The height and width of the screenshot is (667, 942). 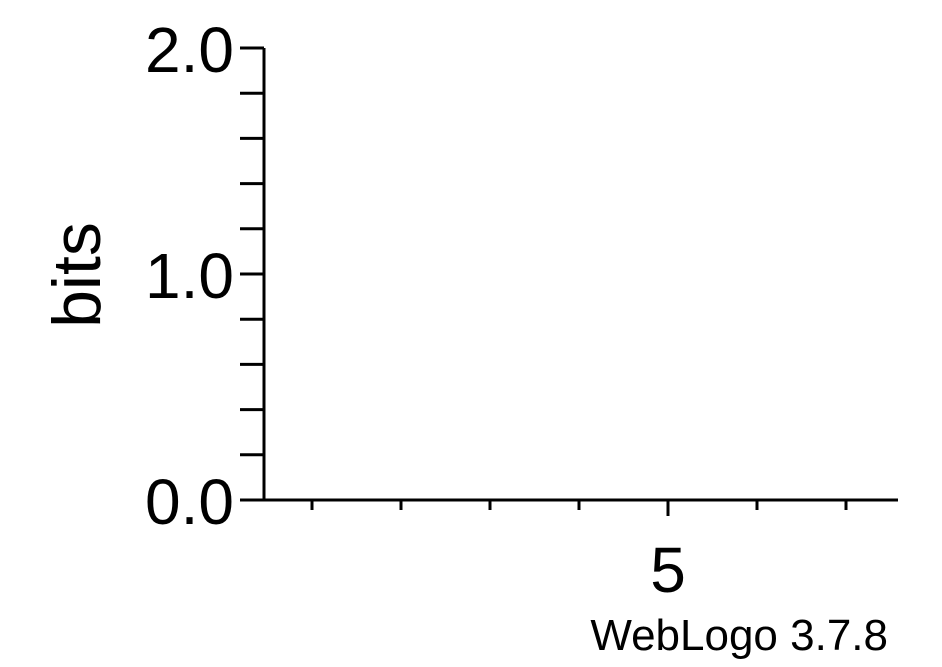 I want to click on y-axis-label: bits, so click(x=77, y=275).